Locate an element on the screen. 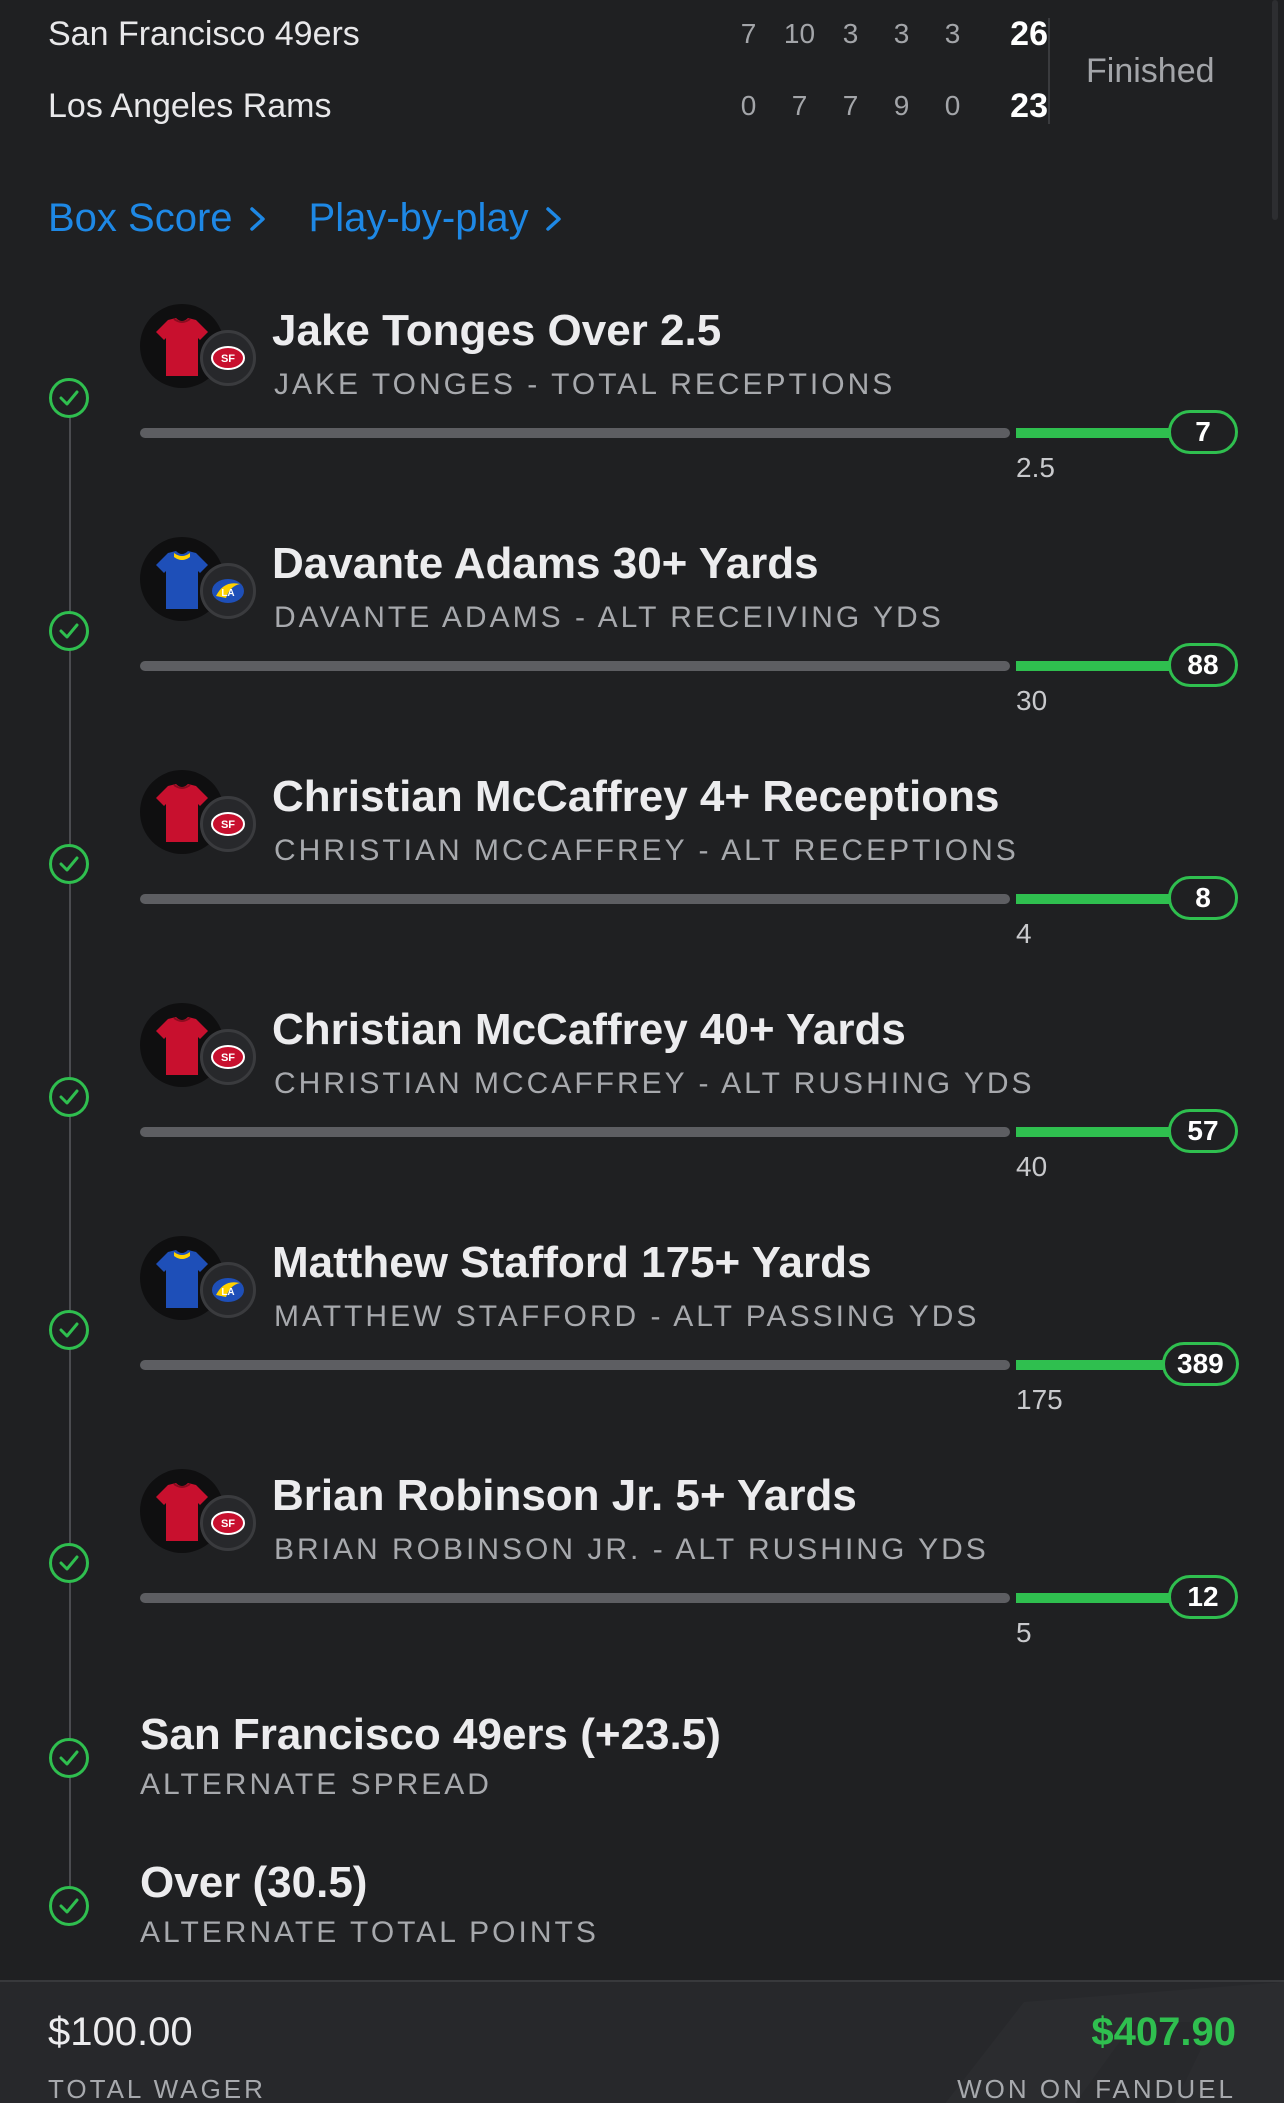 The width and height of the screenshot is (1284, 2103). leg-subtitle: JAKE TONGES - TOTAL RECEPTIONS is located at coordinates (585, 384).